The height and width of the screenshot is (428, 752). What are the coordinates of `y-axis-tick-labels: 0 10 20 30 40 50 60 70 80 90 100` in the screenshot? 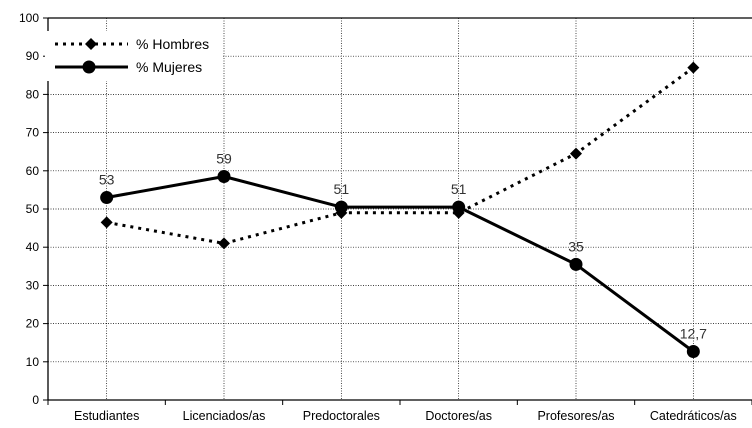 It's located at (29, 209).